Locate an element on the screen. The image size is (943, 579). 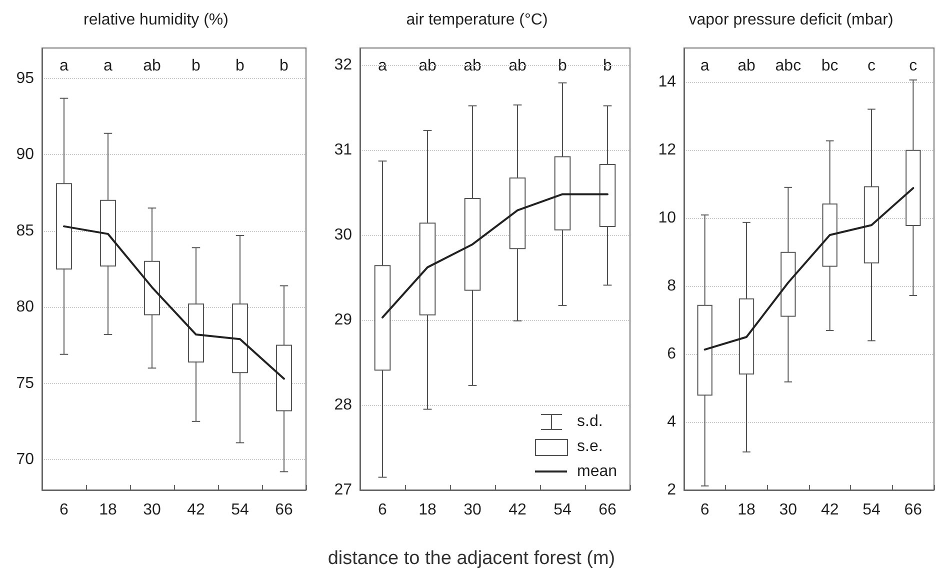
y-tick-label: 30 is located at coordinates (343, 235).